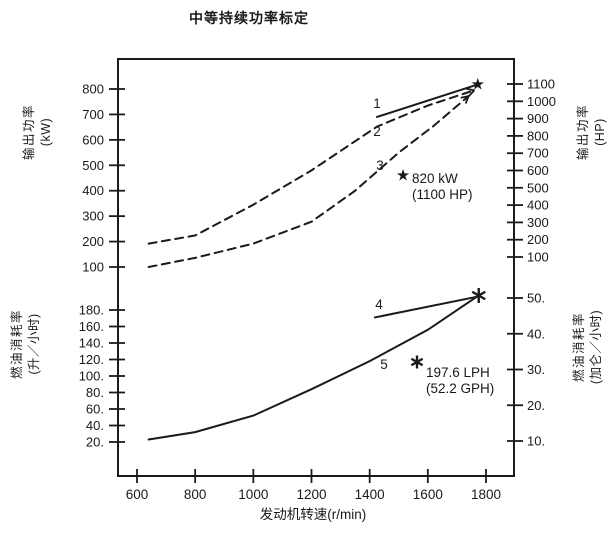 The image size is (613, 534). I want to click on star-annotation-icon: ★, so click(403, 176).